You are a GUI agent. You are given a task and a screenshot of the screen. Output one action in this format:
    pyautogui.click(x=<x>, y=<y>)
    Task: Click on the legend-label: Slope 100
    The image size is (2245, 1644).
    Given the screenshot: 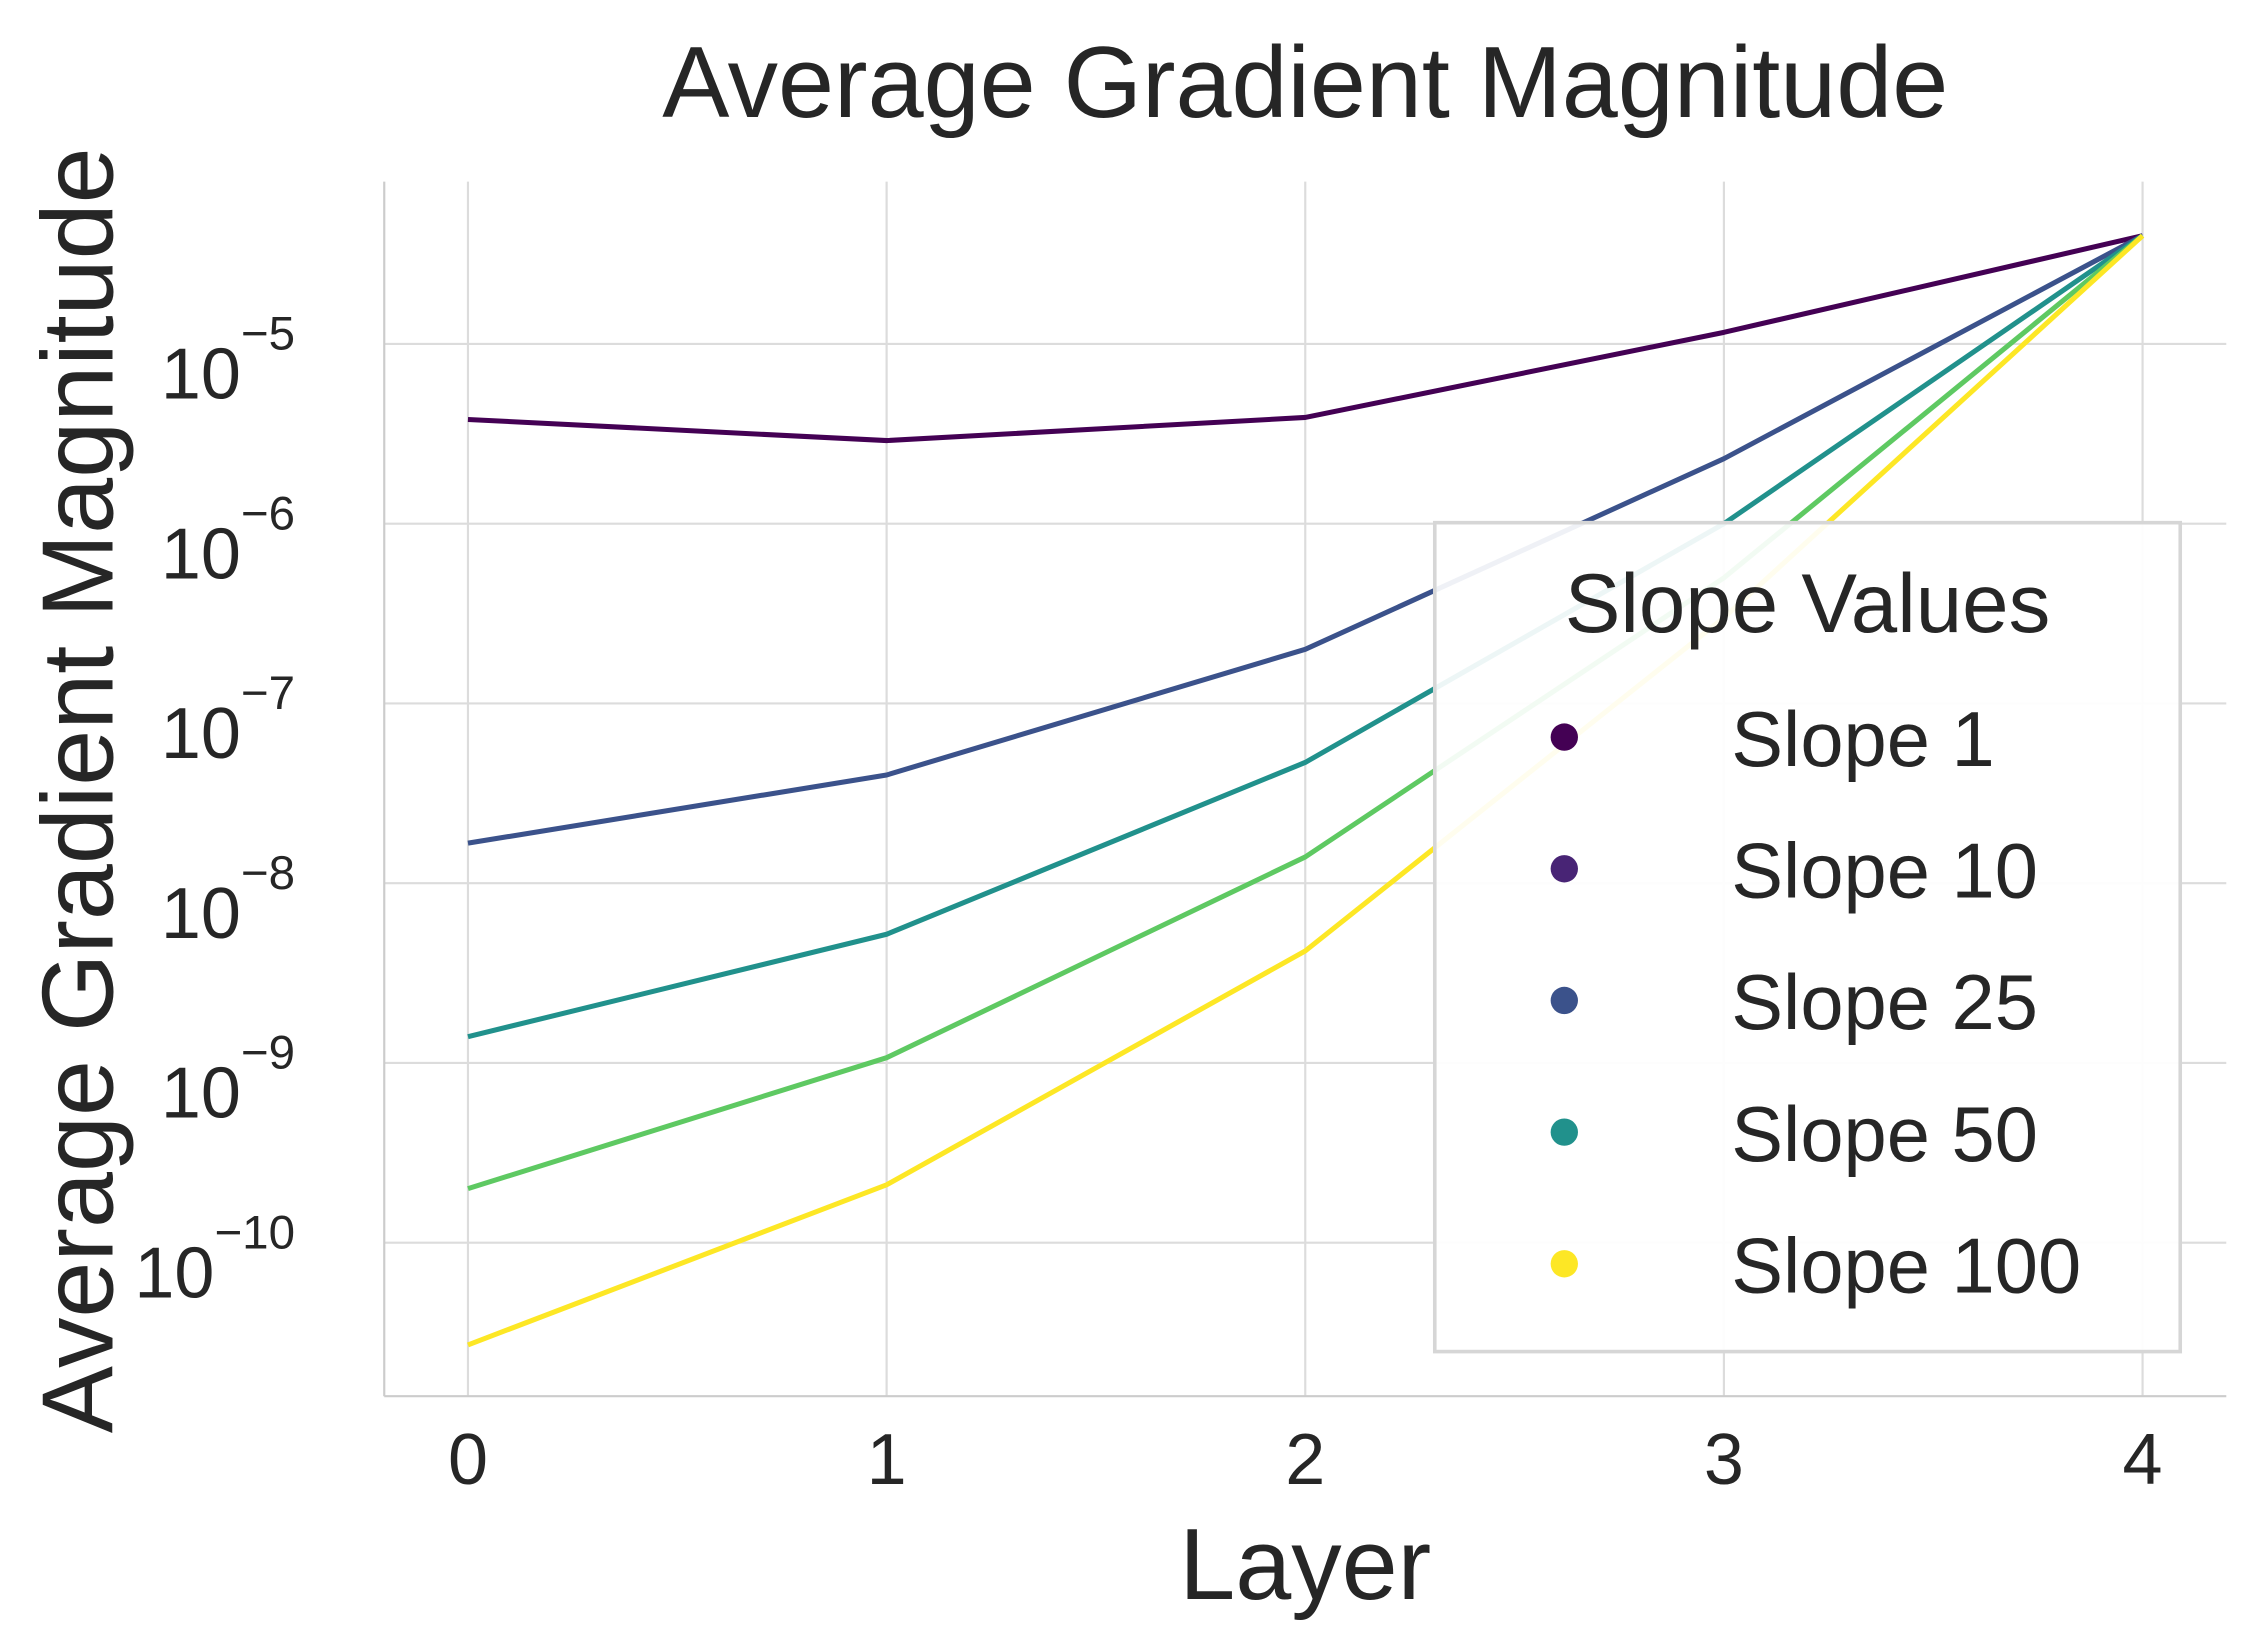 What is the action you would take?
    pyautogui.click(x=1906, y=1267)
    